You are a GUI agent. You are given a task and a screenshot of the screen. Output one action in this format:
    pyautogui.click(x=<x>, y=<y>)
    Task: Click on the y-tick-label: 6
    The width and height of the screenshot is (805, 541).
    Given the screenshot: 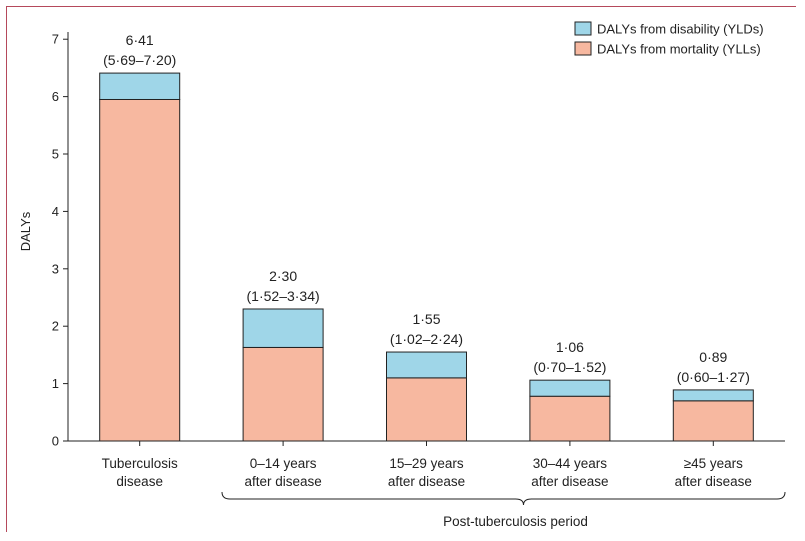 What is the action you would take?
    pyautogui.click(x=55, y=96)
    